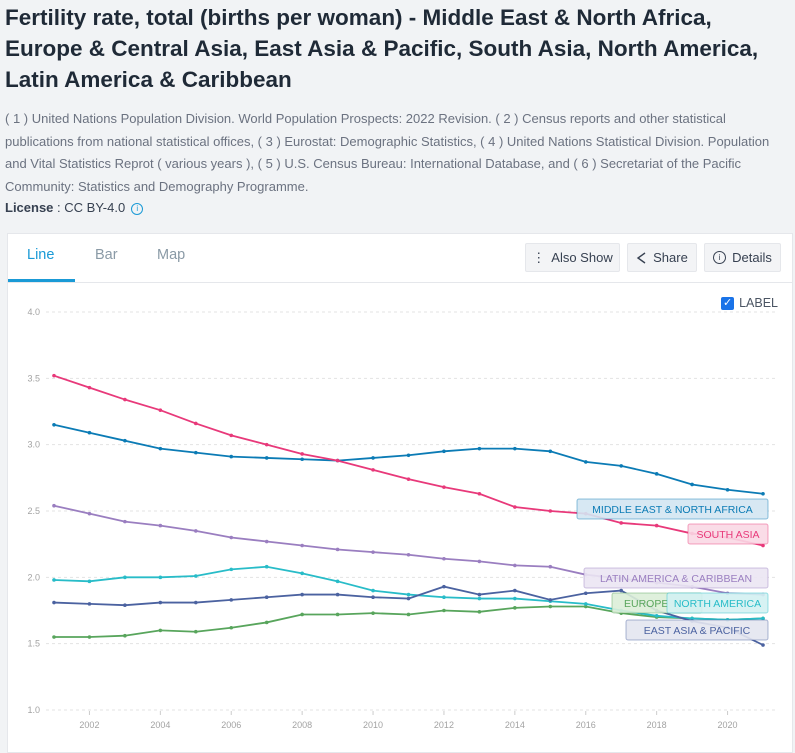  I want to click on x-tick-label: 2012, so click(444, 725).